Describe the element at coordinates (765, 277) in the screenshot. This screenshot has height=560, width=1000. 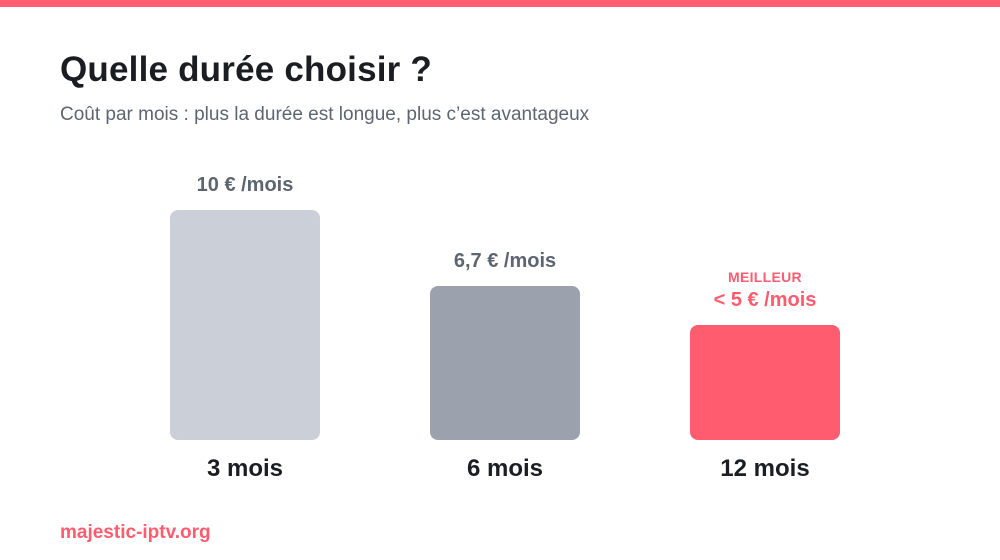
I see `best-badge: MEILLEUR` at that location.